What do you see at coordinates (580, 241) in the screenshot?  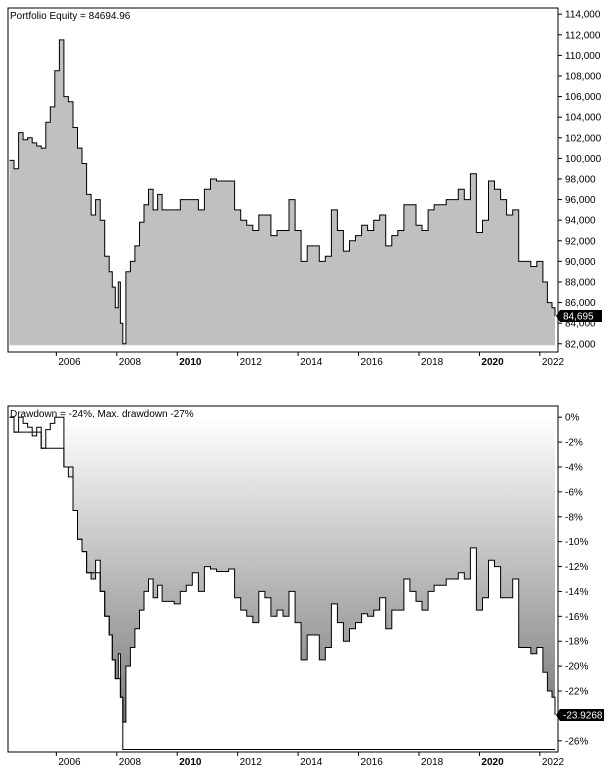 I see `y-tick-label: 92,000` at bounding box center [580, 241].